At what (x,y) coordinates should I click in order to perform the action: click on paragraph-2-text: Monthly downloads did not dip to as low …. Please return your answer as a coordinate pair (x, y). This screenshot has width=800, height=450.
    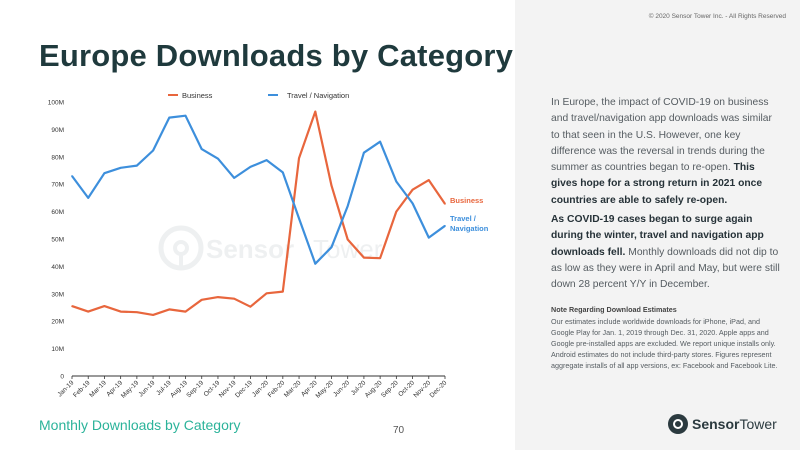
    Looking at the image, I should click on (665, 268).